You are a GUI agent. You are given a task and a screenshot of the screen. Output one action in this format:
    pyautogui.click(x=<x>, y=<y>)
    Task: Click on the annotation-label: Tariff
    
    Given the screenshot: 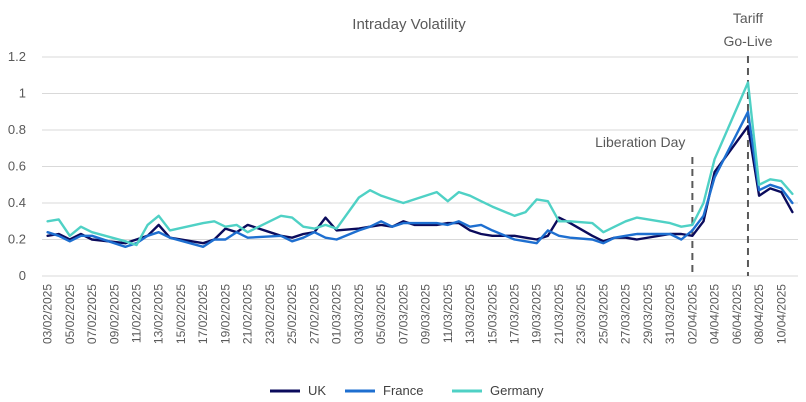 What is the action you would take?
    pyautogui.click(x=748, y=18)
    